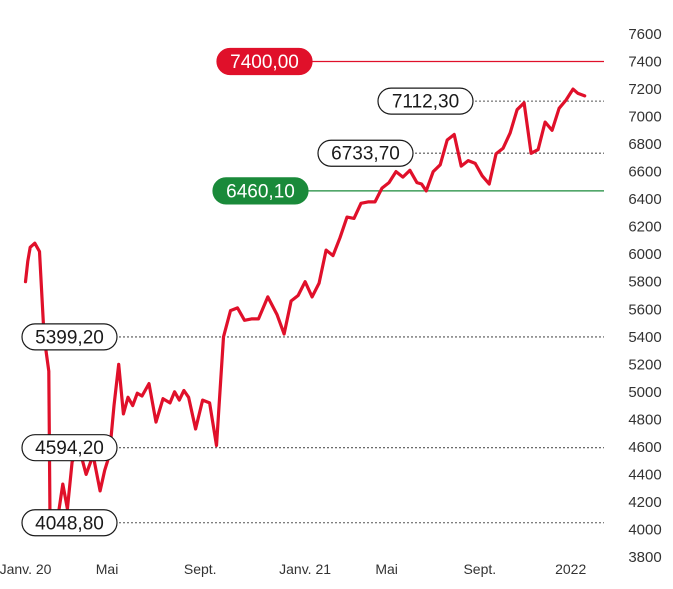  I want to click on x-tick-label: 2022, so click(570, 569).